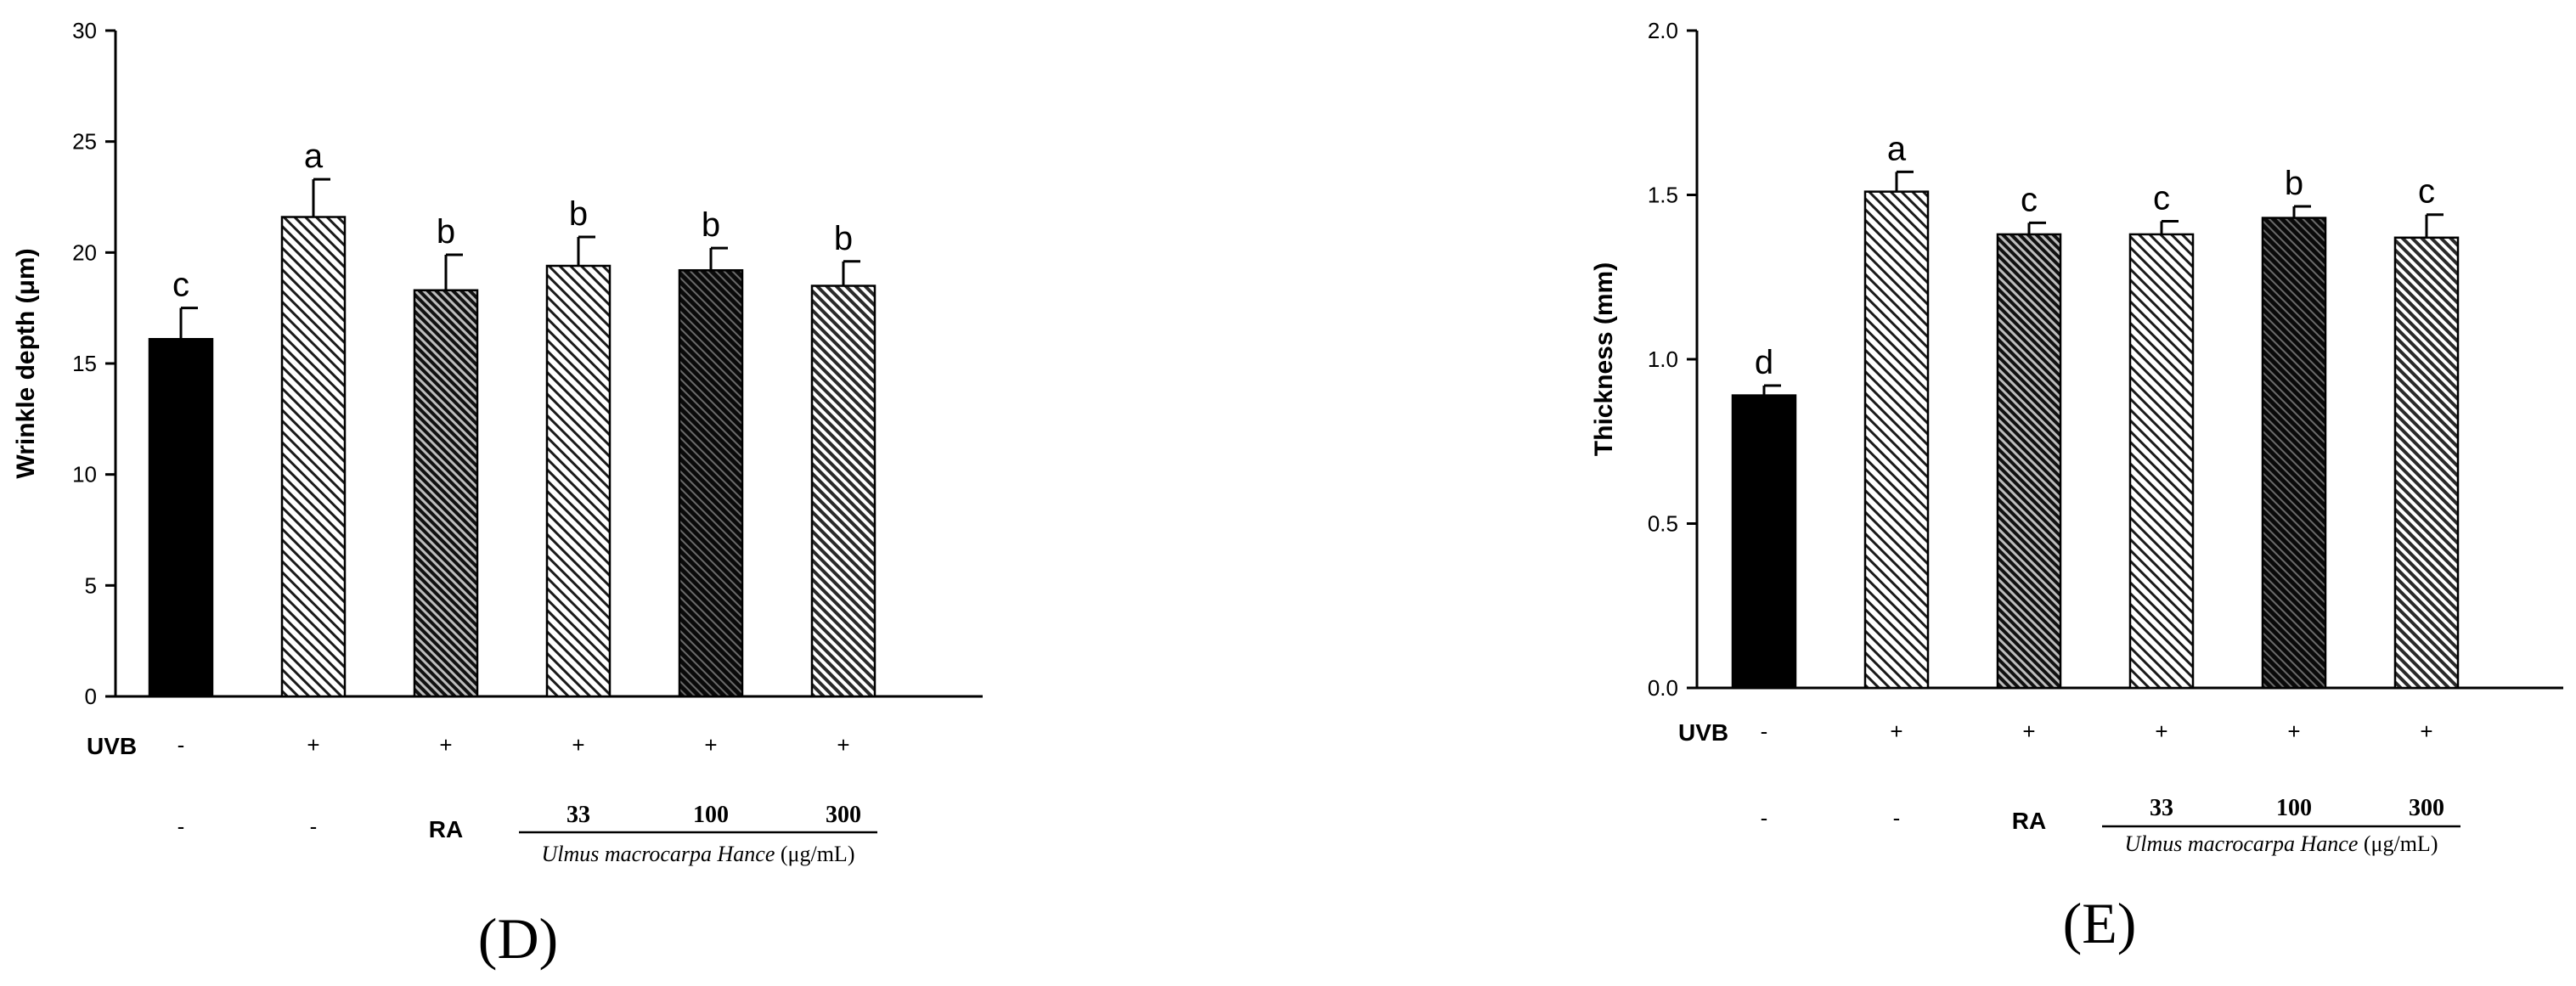 The height and width of the screenshot is (986, 2576). I want to click on y-tick-label: 2.0, so click(1663, 31).